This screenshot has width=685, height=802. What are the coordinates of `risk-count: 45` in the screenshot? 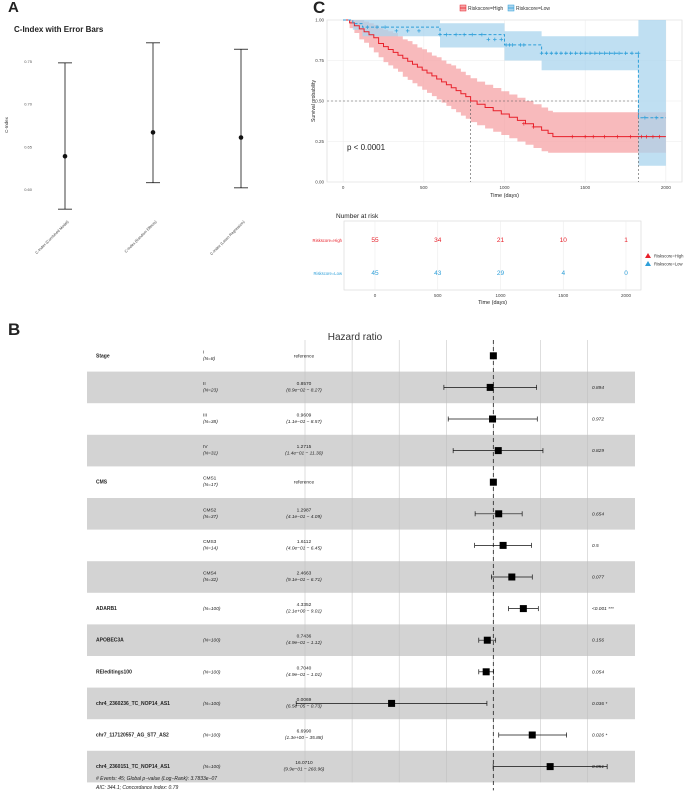 It's located at (375, 273).